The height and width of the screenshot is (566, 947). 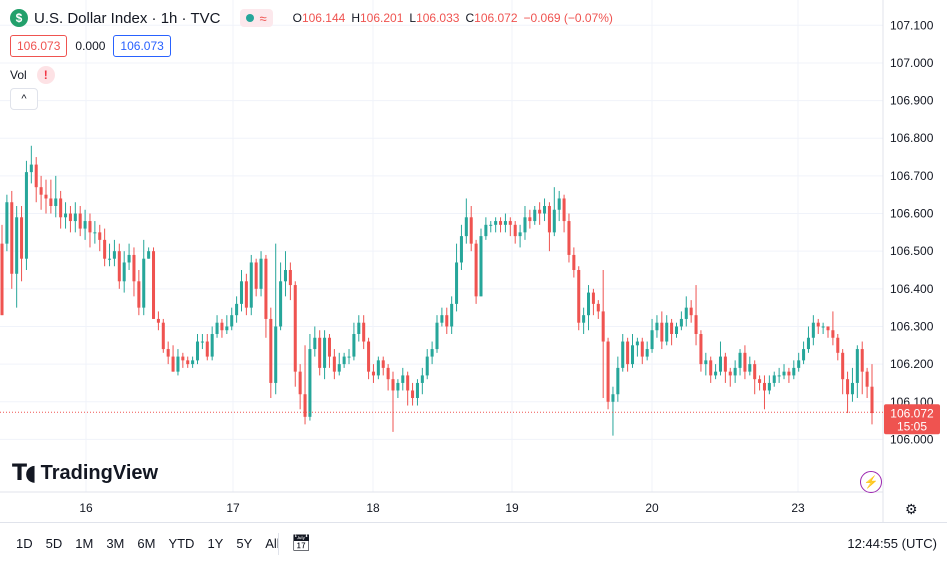 I want to click on range-ytd: YTD, so click(x=181, y=543).